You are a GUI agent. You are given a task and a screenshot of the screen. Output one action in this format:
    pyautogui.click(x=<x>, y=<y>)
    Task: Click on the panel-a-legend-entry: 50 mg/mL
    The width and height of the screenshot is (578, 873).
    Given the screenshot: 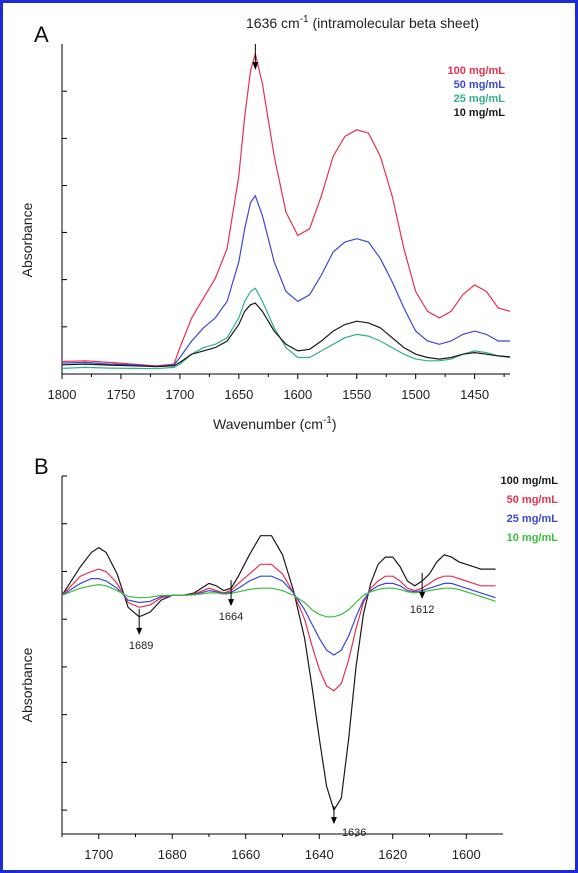 What is the action you would take?
    pyautogui.click(x=480, y=85)
    